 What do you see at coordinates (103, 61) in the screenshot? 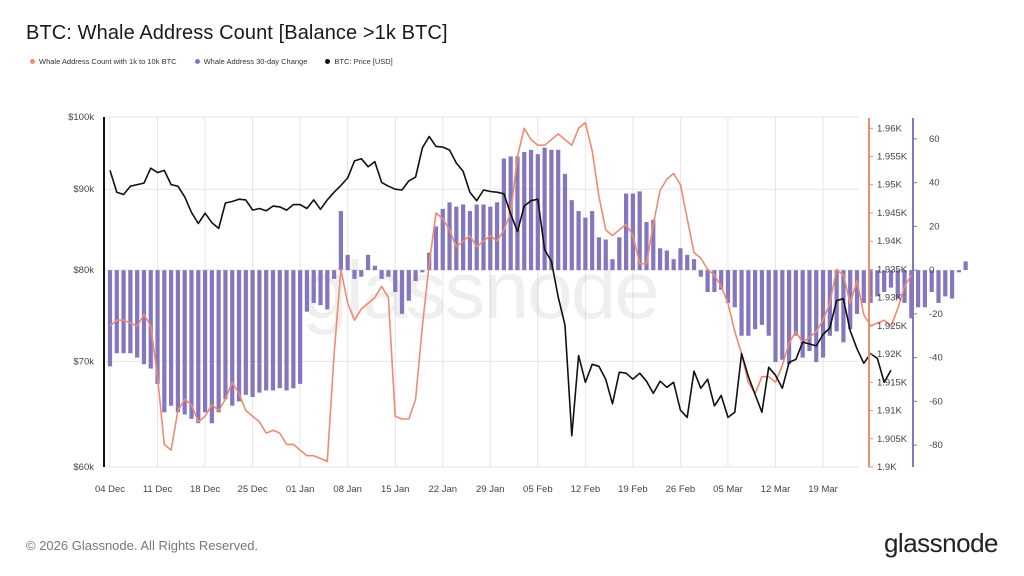
I see `legend-item-whale-count: Whale Address Count with 1k to 10k BTC` at bounding box center [103, 61].